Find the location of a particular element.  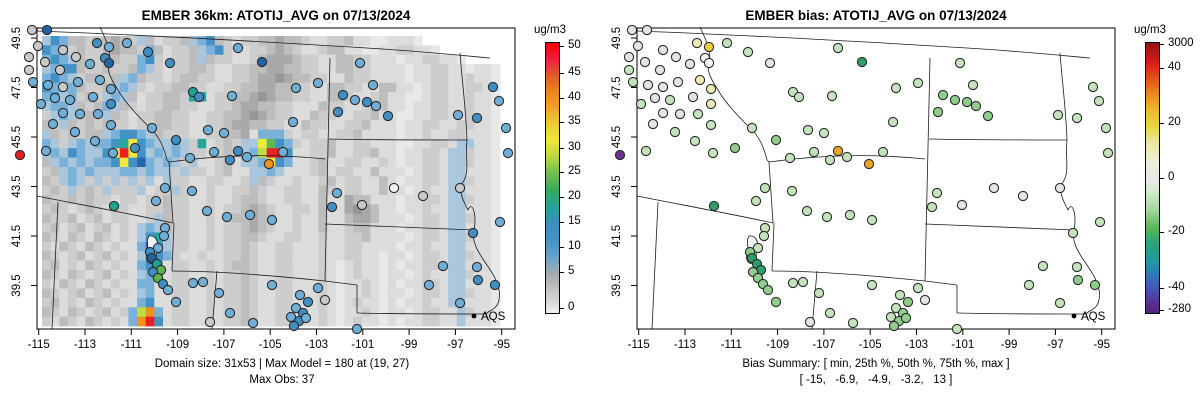

left-caption-line2: Max Obs: 37 is located at coordinates (282, 380).